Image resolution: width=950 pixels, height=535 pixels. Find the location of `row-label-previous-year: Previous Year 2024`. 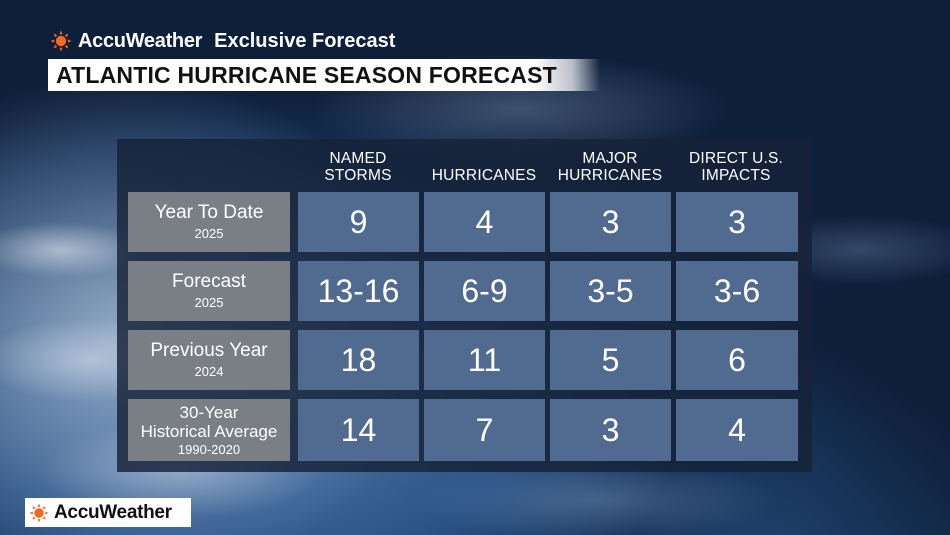

row-label-previous-year: Previous Year 2024 is located at coordinates (209, 360).